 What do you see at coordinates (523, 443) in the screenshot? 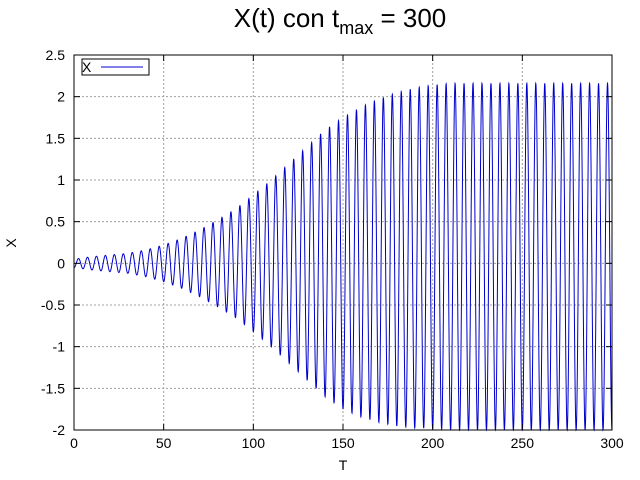
I see `x-tick-label: 250` at bounding box center [523, 443].